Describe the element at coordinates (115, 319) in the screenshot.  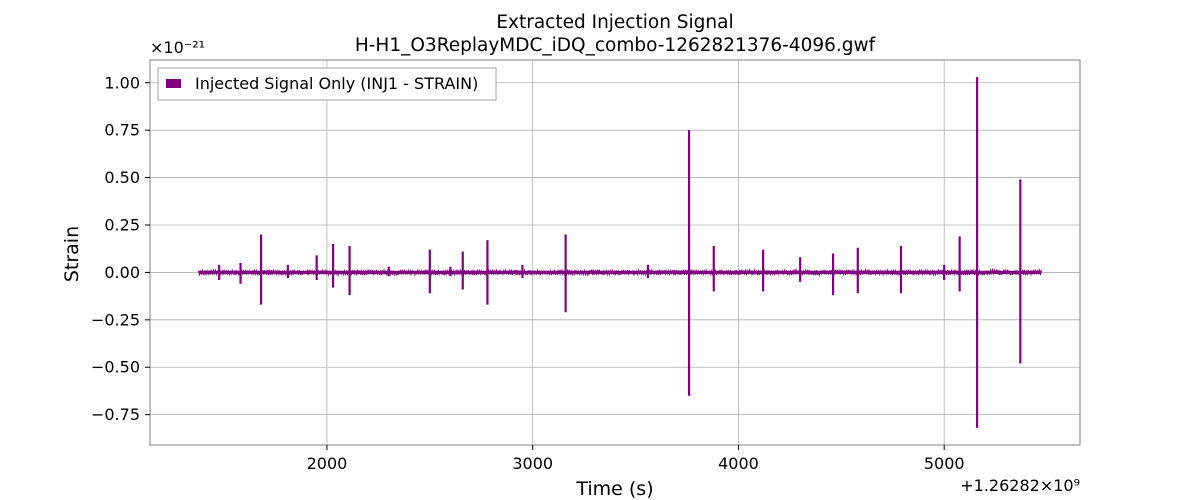
I see `y-tick-label: −0.25` at that location.